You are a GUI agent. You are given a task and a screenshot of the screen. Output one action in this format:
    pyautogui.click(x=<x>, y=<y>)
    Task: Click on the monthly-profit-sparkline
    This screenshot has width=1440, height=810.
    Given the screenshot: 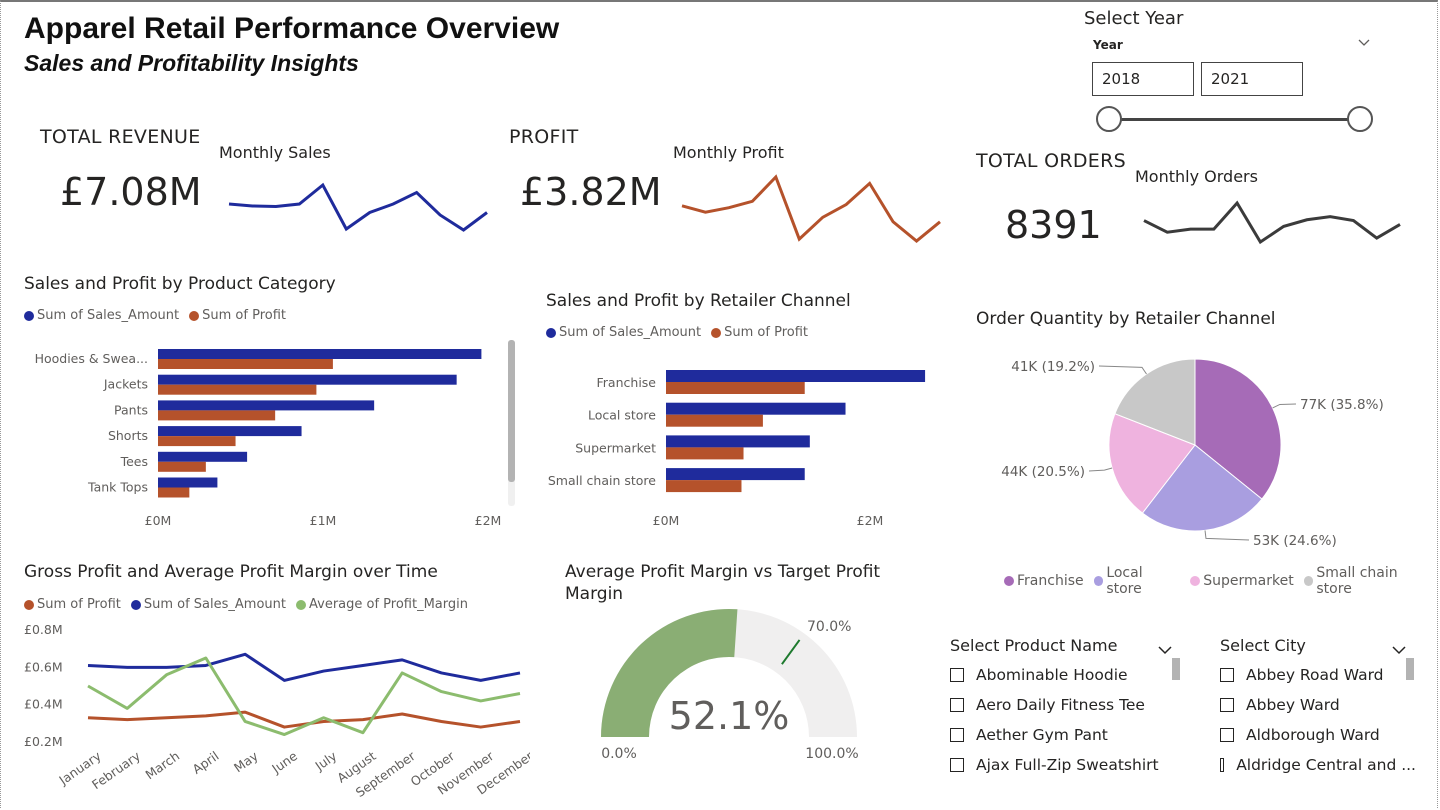 What is the action you would take?
    pyautogui.click(x=811, y=208)
    